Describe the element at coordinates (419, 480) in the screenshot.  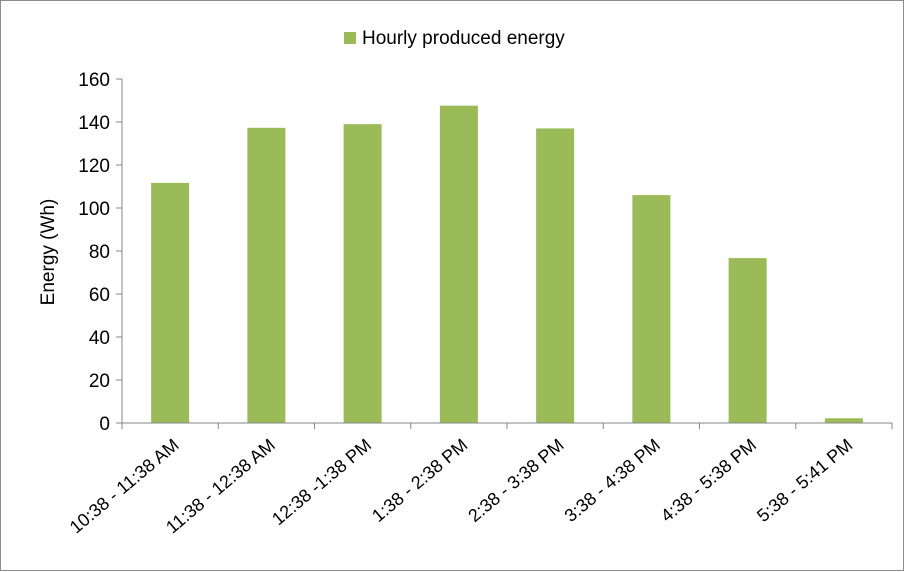
I see `x-tick-label: 1:38 - 2:38 PM` at that location.